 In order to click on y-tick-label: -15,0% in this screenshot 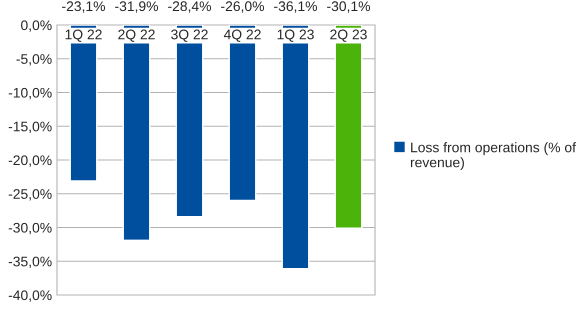, I will do `click(30, 128)`.